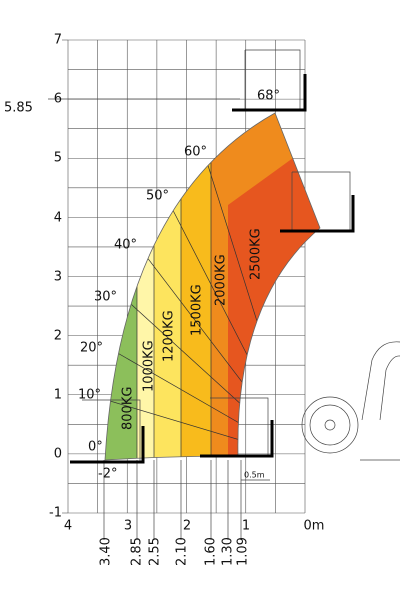 The height and width of the screenshot is (600, 400). Describe the element at coordinates (68, 526) in the screenshot. I see `x-label: 4` at that location.